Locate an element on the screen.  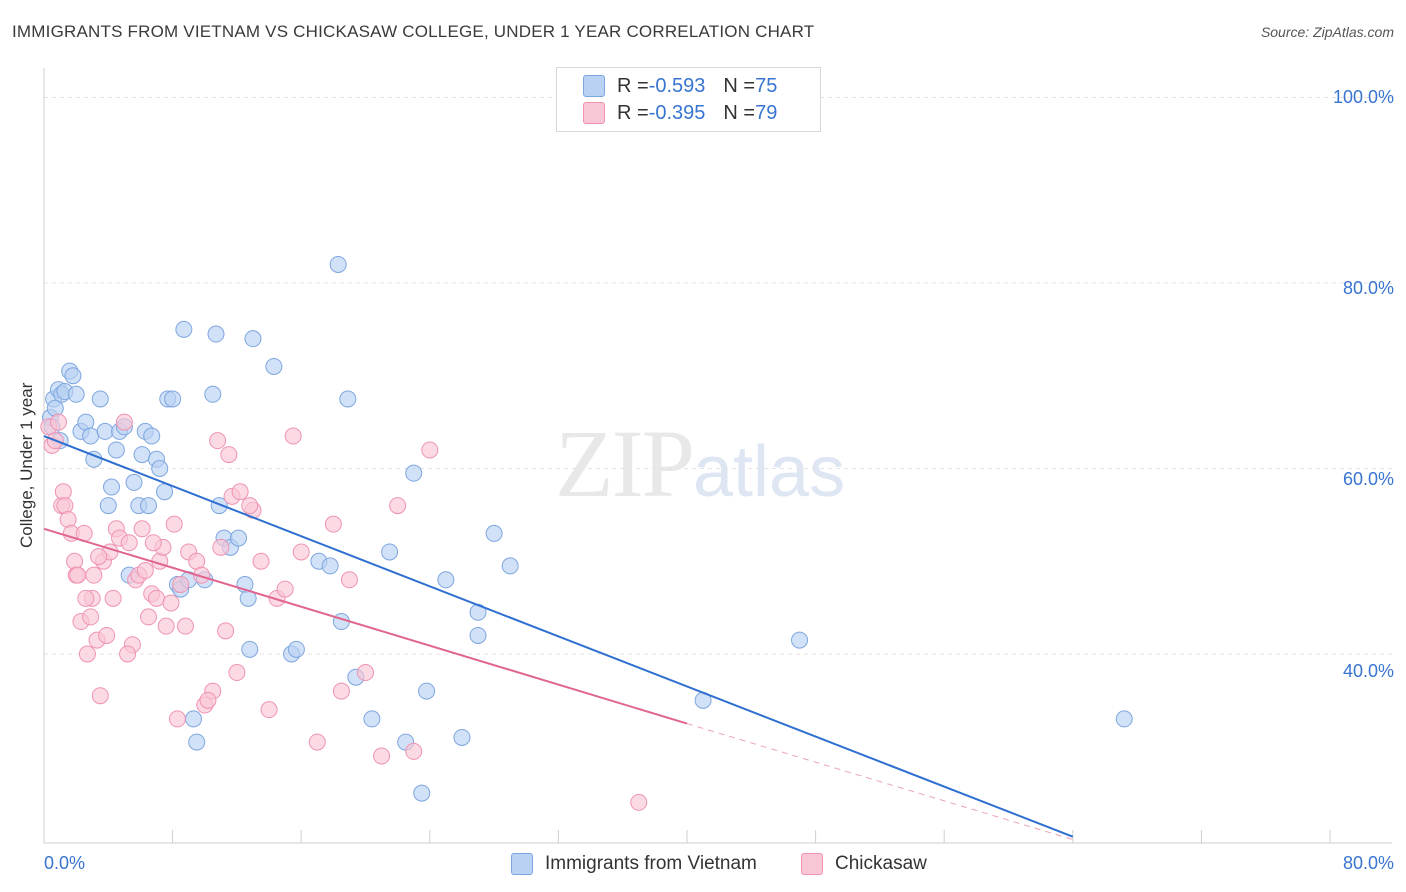
legend-row-vietnam: R = -0.593 N = 75 is located at coordinates (680, 86).